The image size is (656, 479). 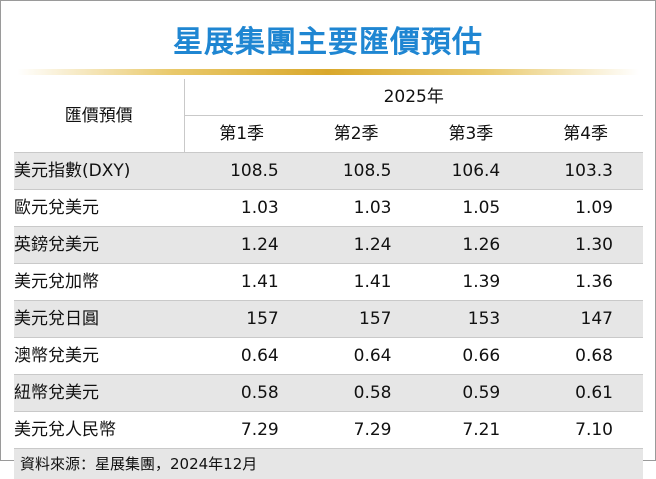 I want to click on table-cell: 0.68, so click(x=585, y=356).